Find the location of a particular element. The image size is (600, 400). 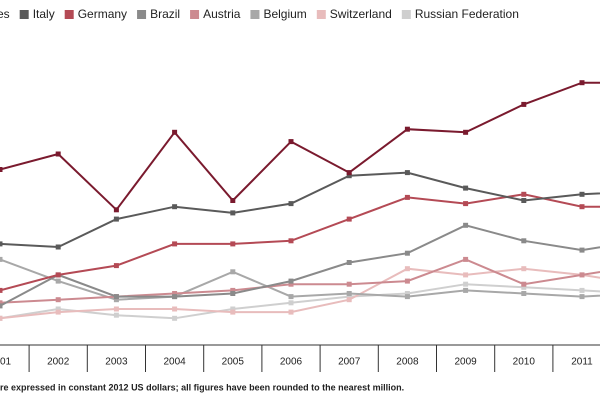

legend-label: Austria is located at coordinates (222, 14).